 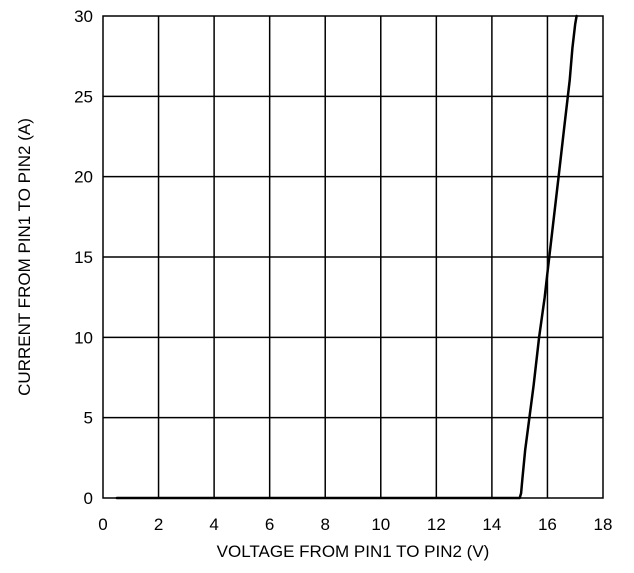 I want to click on y-tick-label: 15, so click(x=83, y=257).